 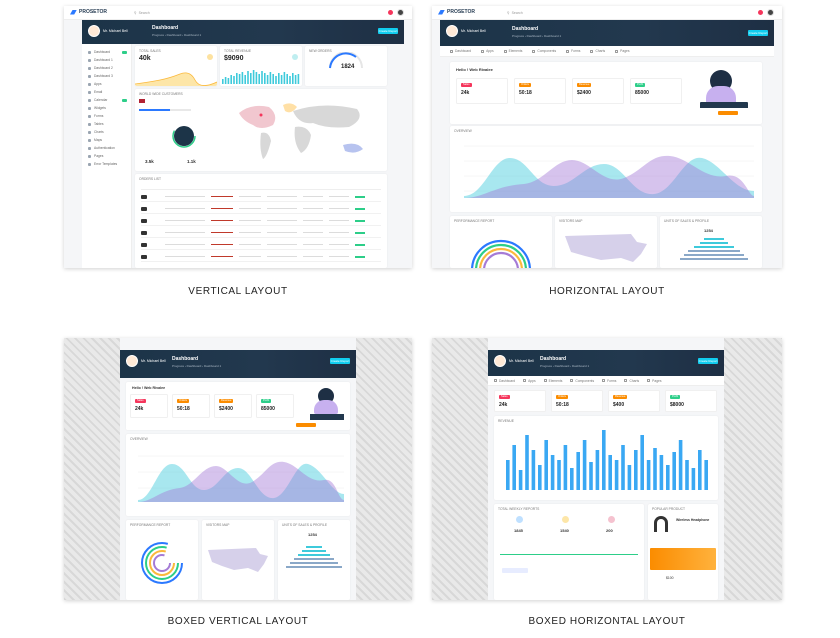 What do you see at coordinates (565, 519) in the screenshot?
I see `report-icon` at bounding box center [565, 519].